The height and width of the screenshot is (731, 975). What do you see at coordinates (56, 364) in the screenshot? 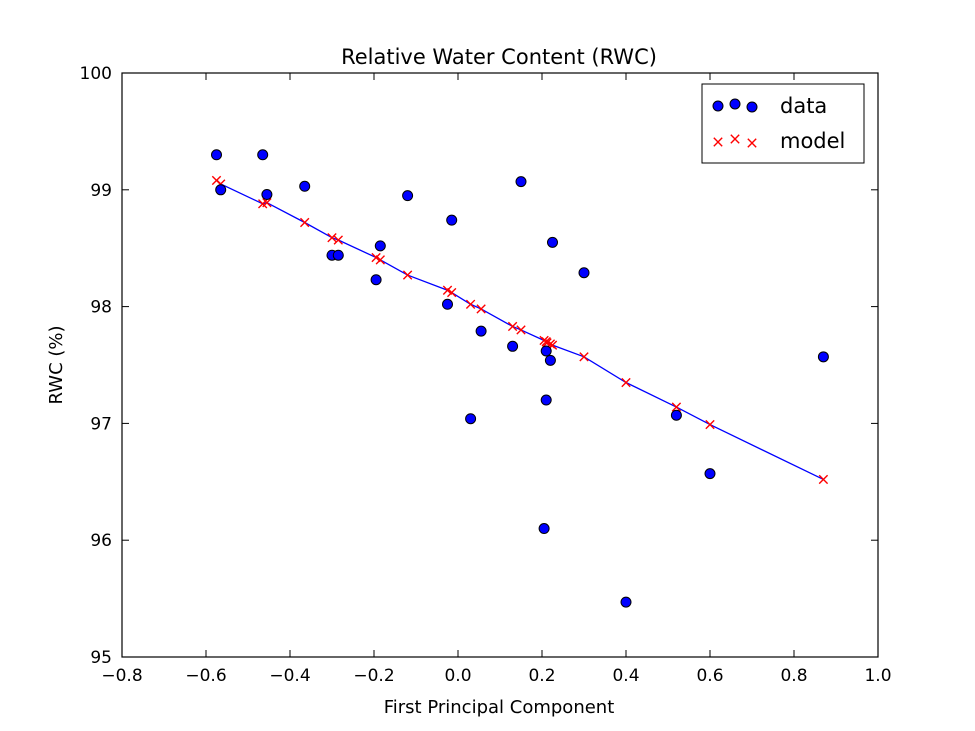
I see `y-axis-title: RWC (%)` at bounding box center [56, 364].